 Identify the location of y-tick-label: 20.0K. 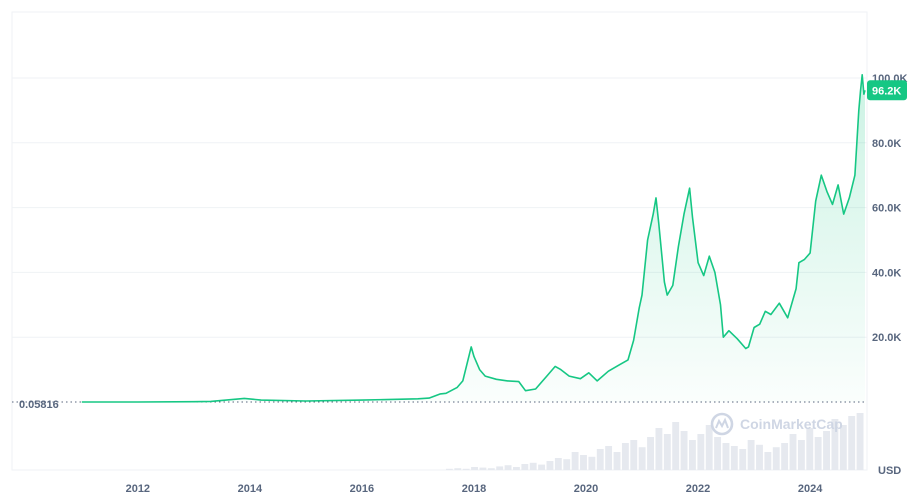
(886, 338).